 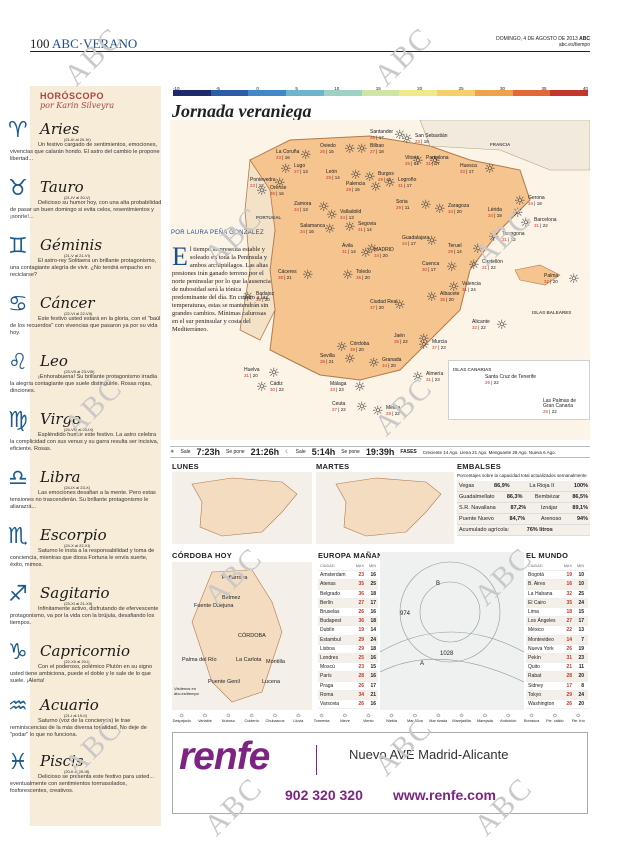 What do you see at coordinates (422, 664) in the screenshot?
I see `pressure-label: A` at bounding box center [422, 664].